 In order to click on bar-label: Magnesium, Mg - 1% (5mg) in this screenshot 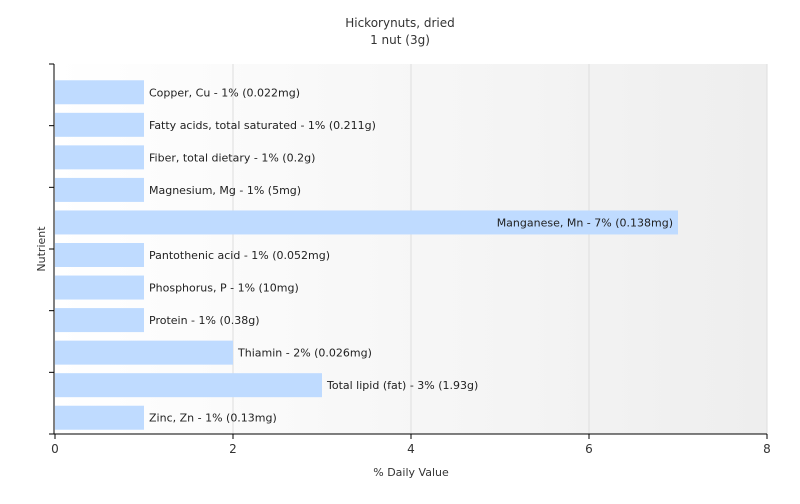, I will do `click(225, 190)`.